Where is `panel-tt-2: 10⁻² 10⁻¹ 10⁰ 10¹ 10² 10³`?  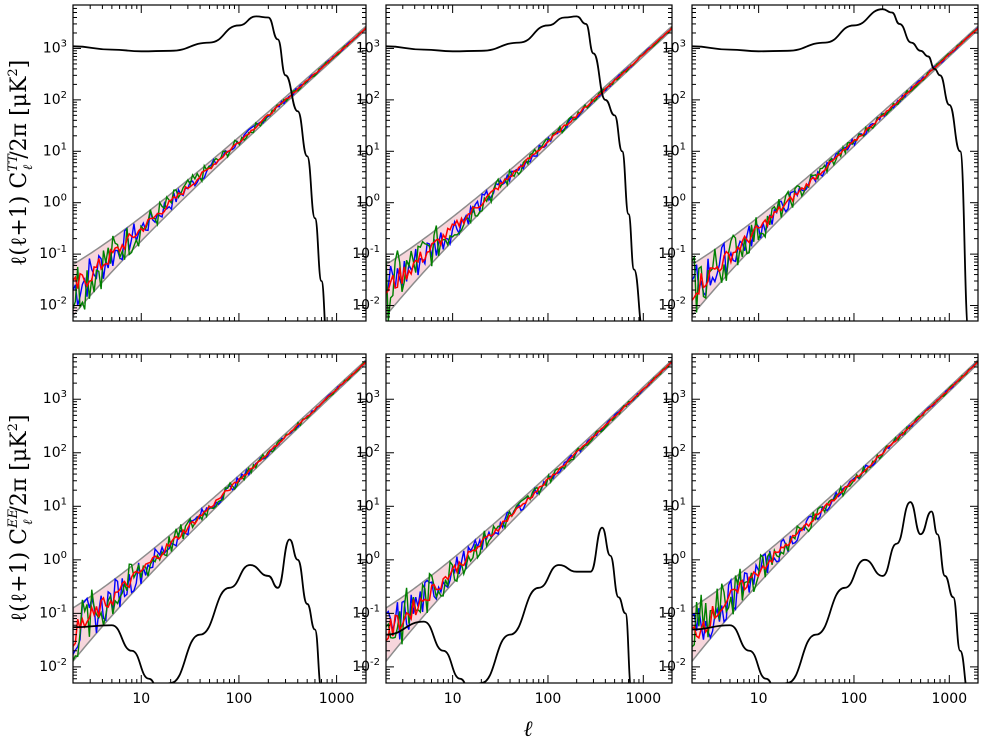 panel-tt-2: 10⁻² 10⁻¹ 10⁰ 10¹ 10² 10³ is located at coordinates (512, 163).